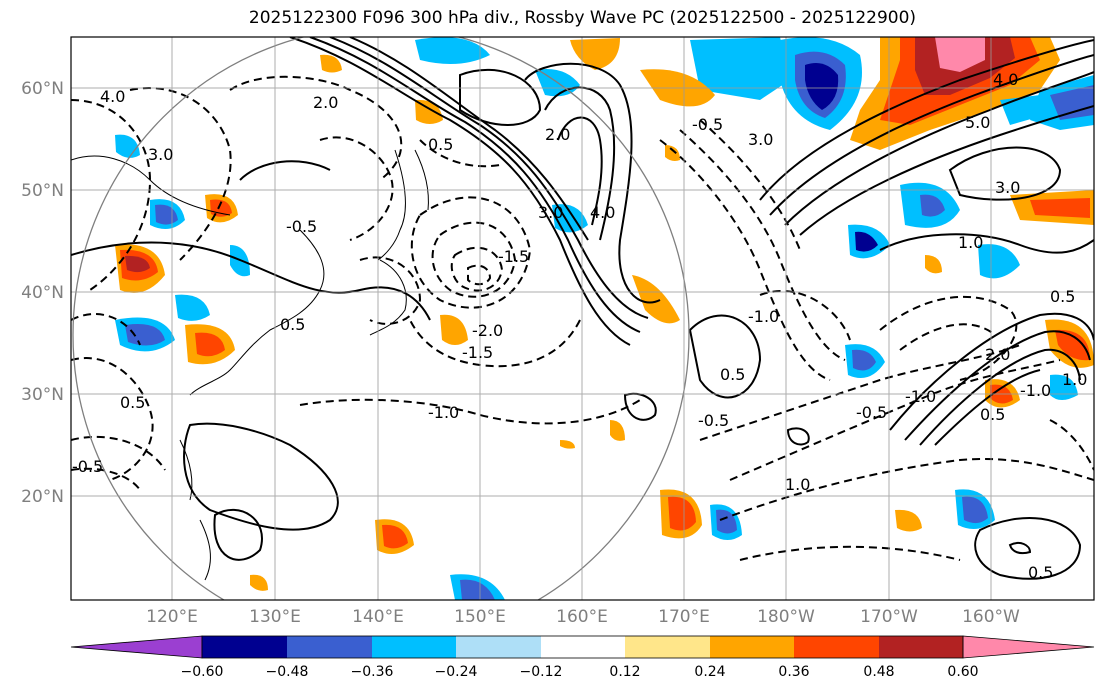 Image resolution: width=1105 pixels, height=692 pixels. I want to click on lon-tick-label: 130°E, so click(275, 617).